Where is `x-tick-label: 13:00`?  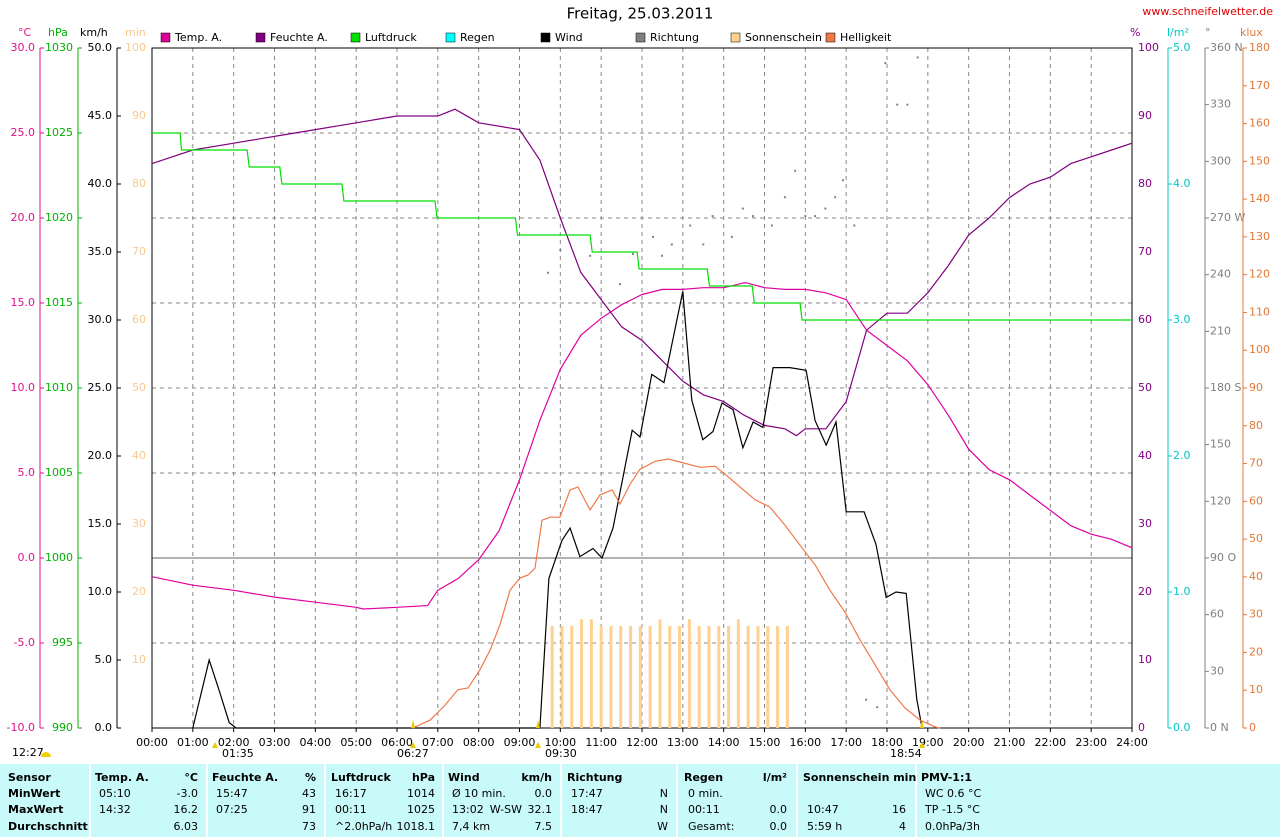
x-tick-label: 13:00 is located at coordinates (683, 742).